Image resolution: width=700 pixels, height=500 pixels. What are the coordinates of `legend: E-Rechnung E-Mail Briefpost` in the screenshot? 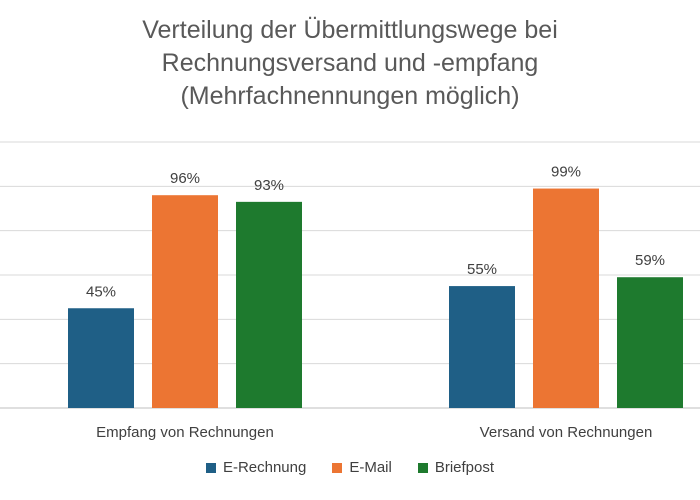 It's located at (350, 467).